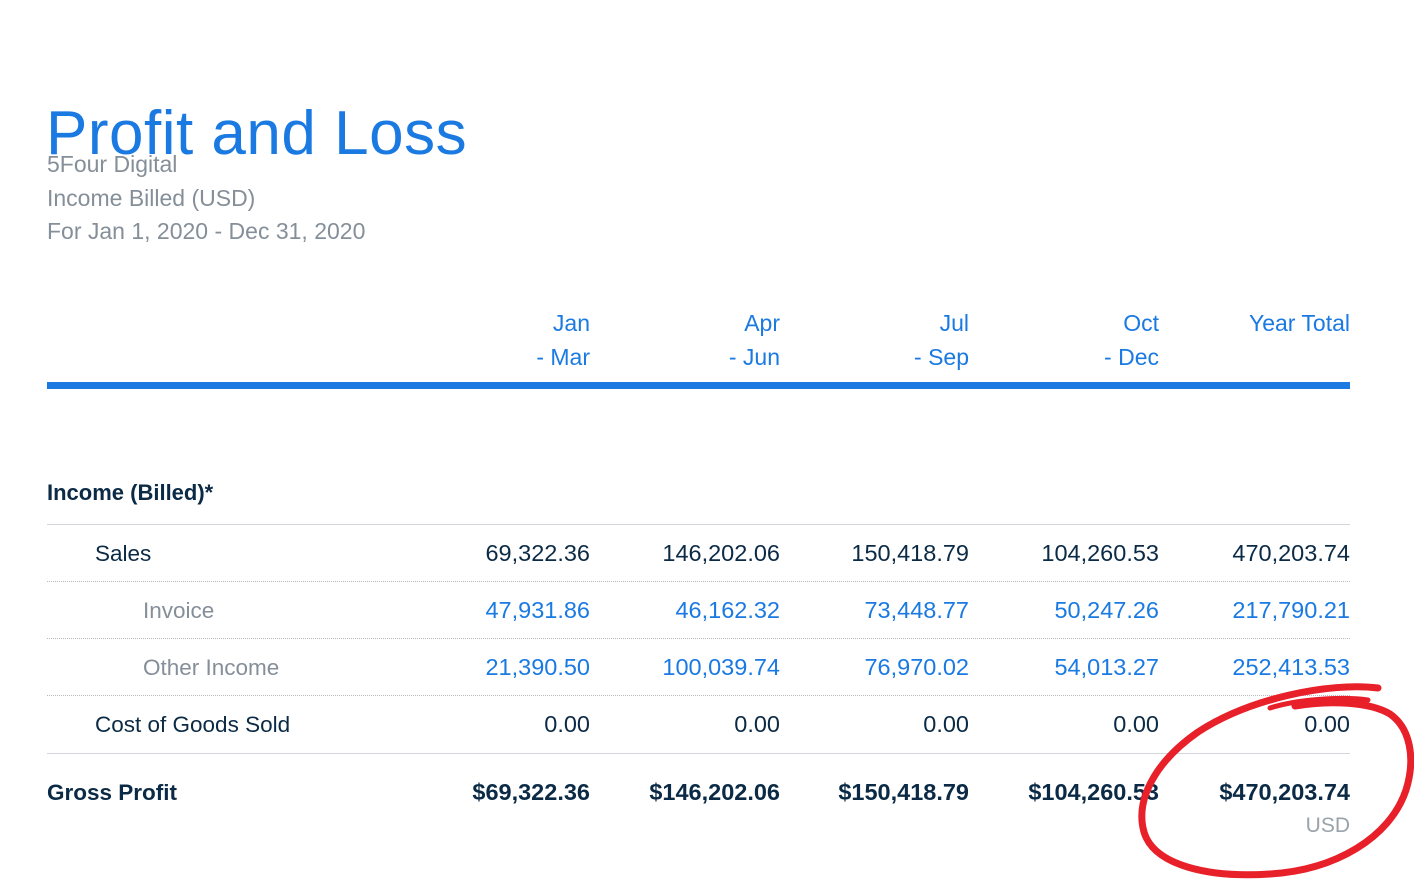 Image resolution: width=1414 pixels, height=894 pixels. Describe the element at coordinates (903, 792) in the screenshot. I see `cell-q3: $150,418.79` at that location.